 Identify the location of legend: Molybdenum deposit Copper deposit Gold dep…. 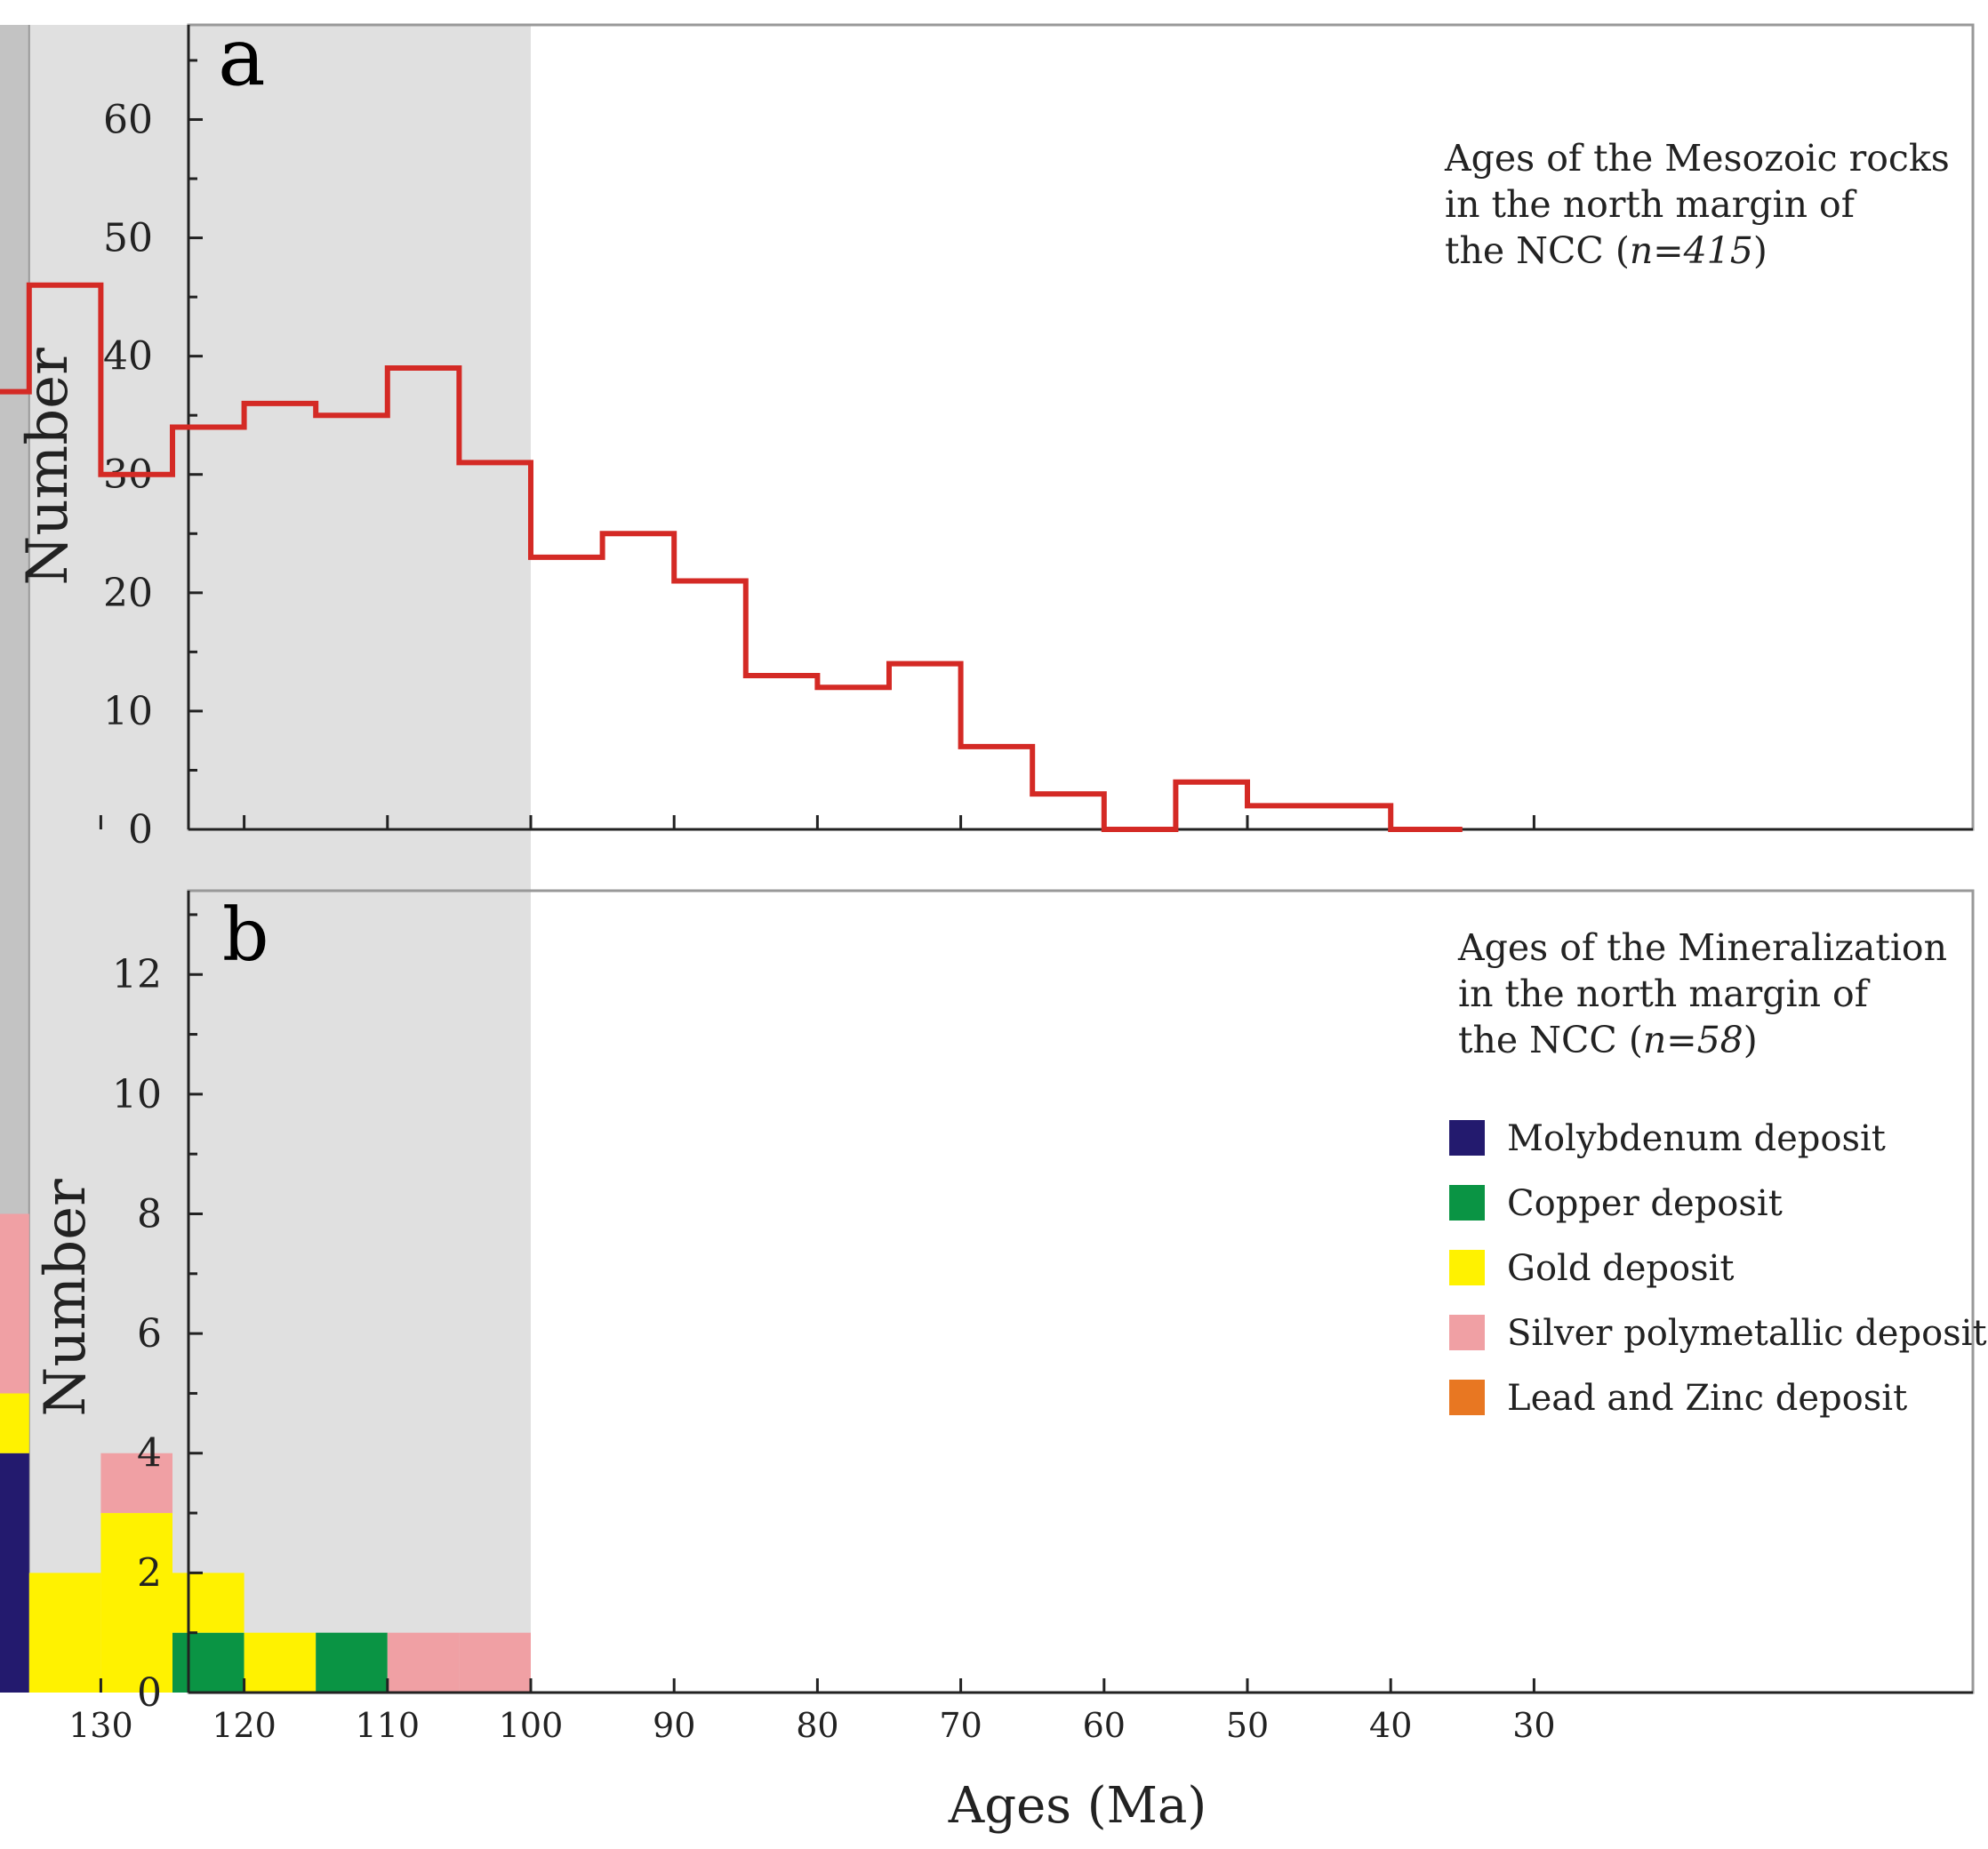
(1718, 1269).